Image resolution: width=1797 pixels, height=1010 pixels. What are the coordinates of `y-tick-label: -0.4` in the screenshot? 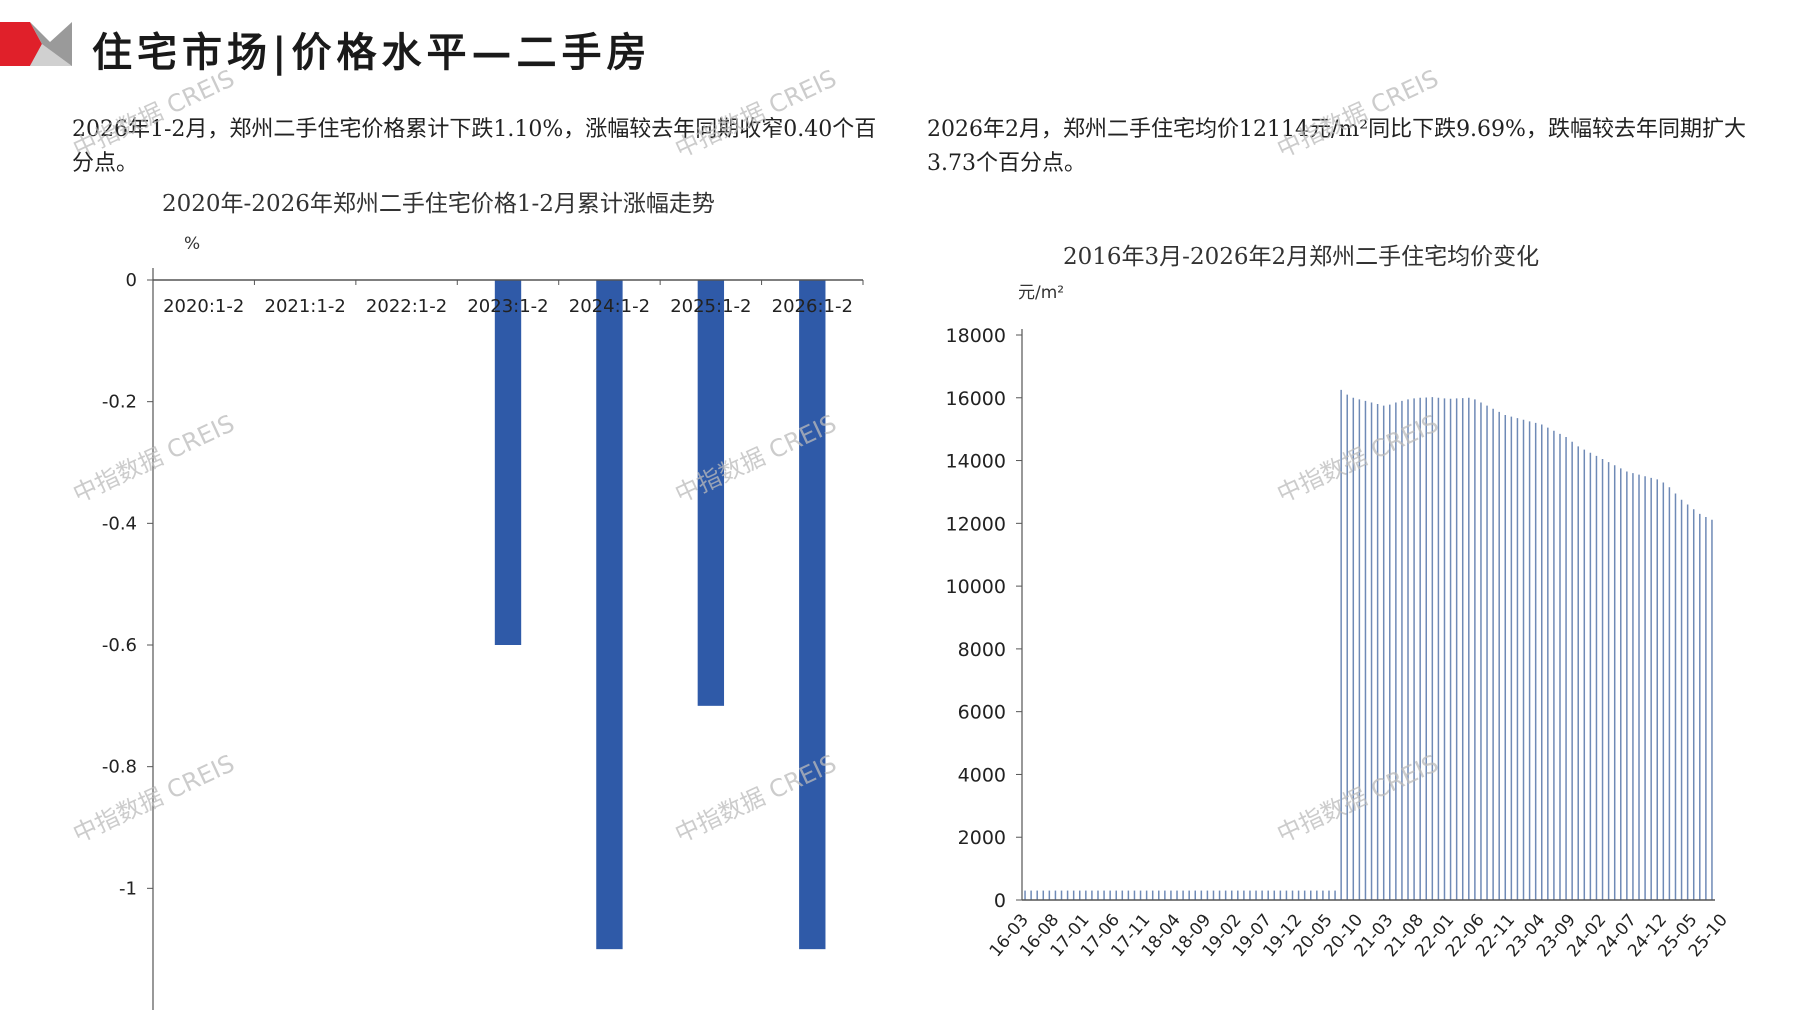 It's located at (119, 523).